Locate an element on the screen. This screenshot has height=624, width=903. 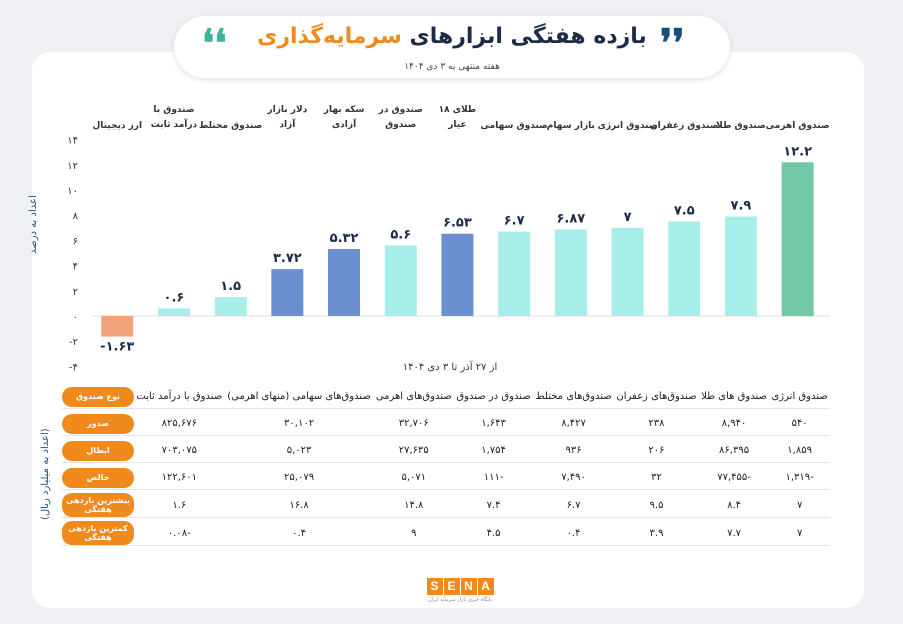
y-tick-label: ۱۴ is located at coordinates (72, 141).